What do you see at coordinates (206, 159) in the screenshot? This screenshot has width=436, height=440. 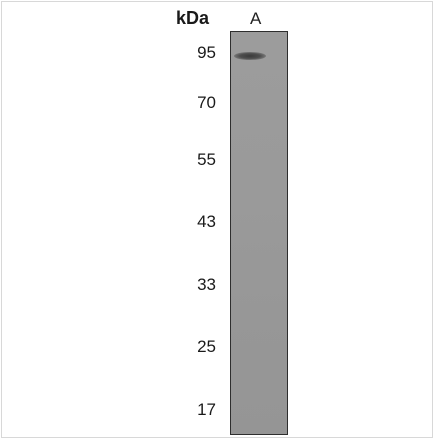 I see `marker-55: 55` at bounding box center [206, 159].